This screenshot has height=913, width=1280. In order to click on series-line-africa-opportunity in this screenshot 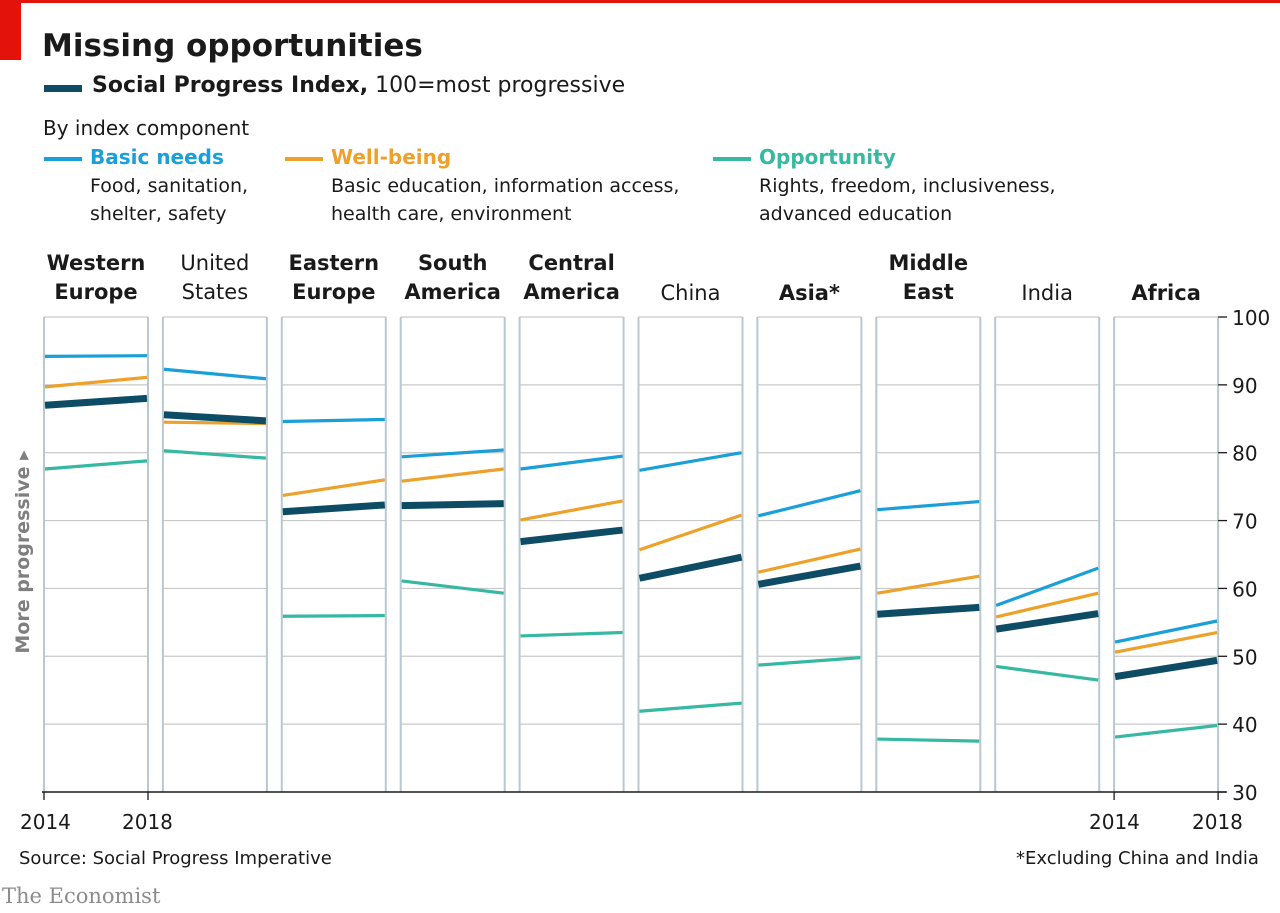, I will do `click(1166, 731)`.